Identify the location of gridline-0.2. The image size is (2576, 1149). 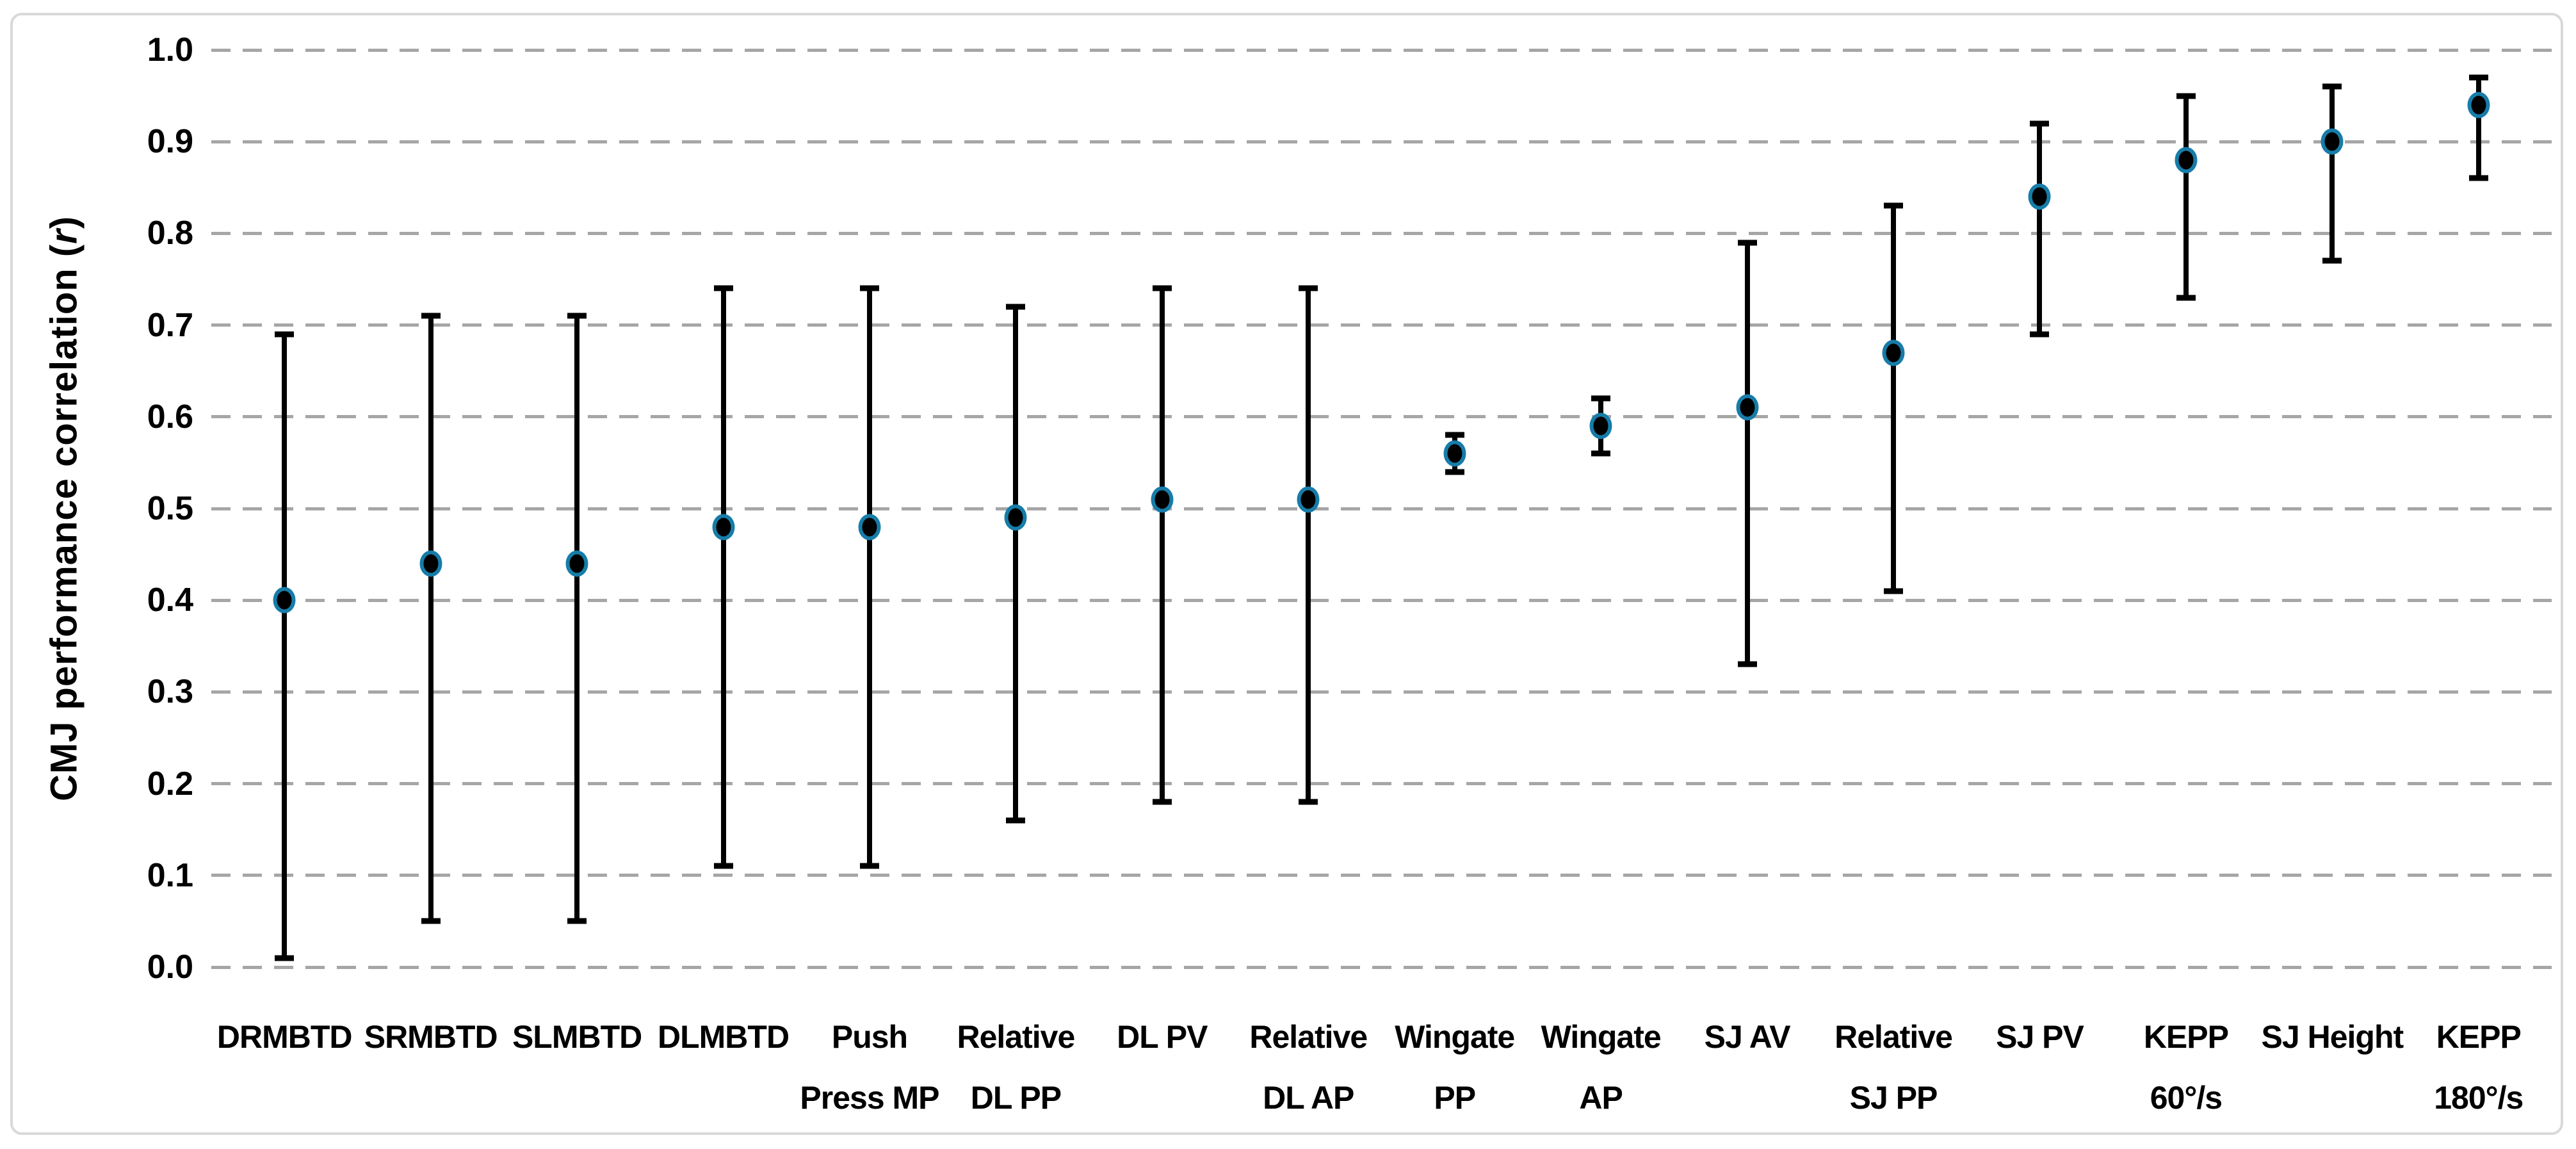
(1381, 784).